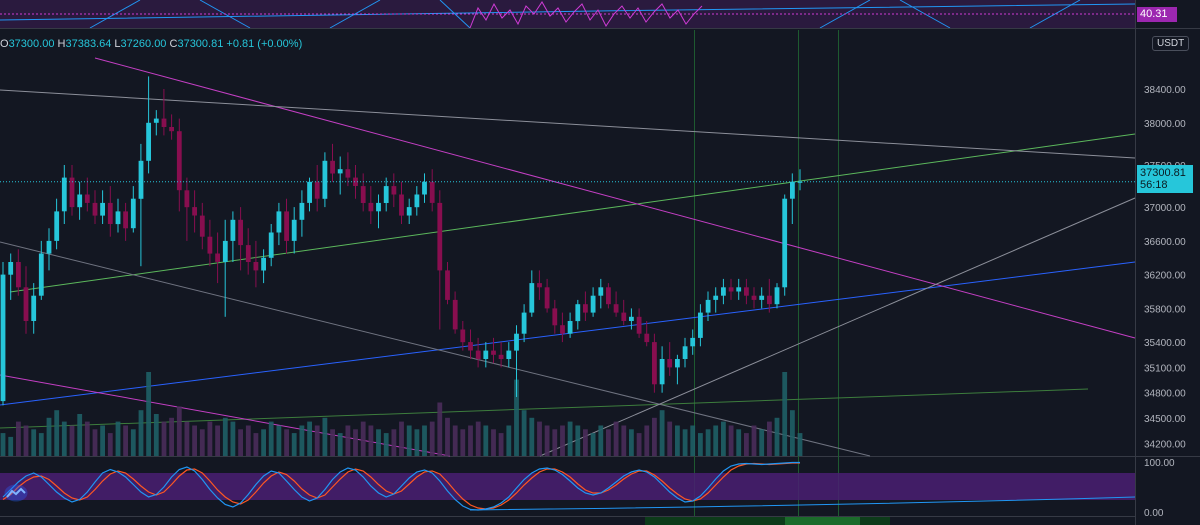 This screenshot has height=525, width=1200. Describe the element at coordinates (1154, 513) in the screenshot. I see `stoch-tick-label-1: 0.00` at that location.